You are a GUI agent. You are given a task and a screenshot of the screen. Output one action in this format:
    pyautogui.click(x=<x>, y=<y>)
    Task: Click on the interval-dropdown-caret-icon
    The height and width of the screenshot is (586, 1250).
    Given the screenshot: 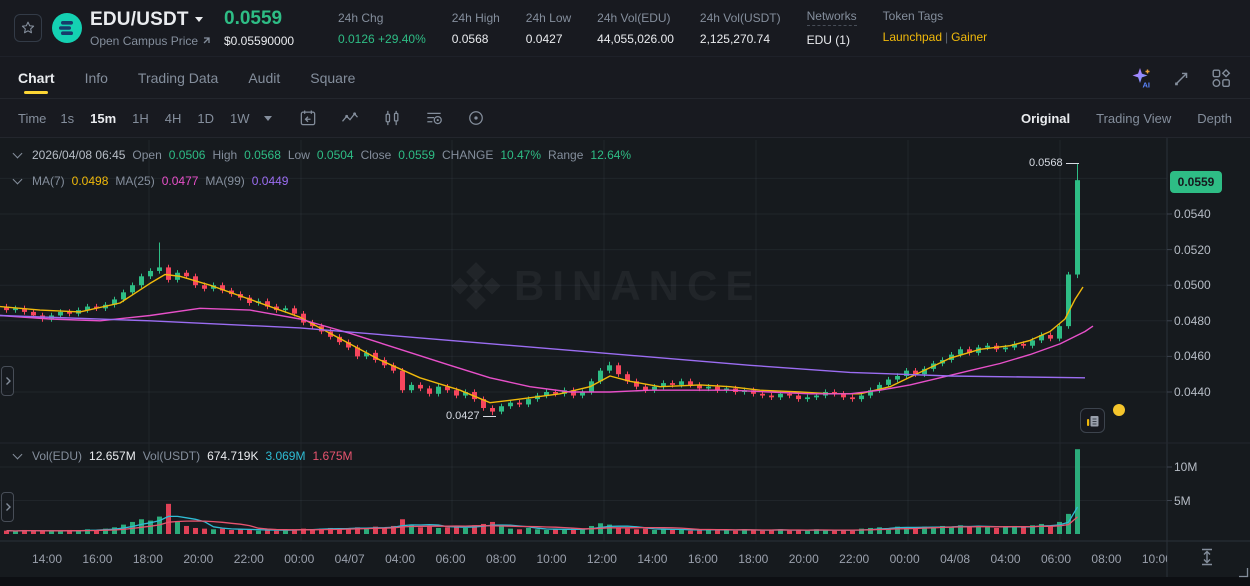 What is the action you would take?
    pyautogui.click(x=267, y=118)
    